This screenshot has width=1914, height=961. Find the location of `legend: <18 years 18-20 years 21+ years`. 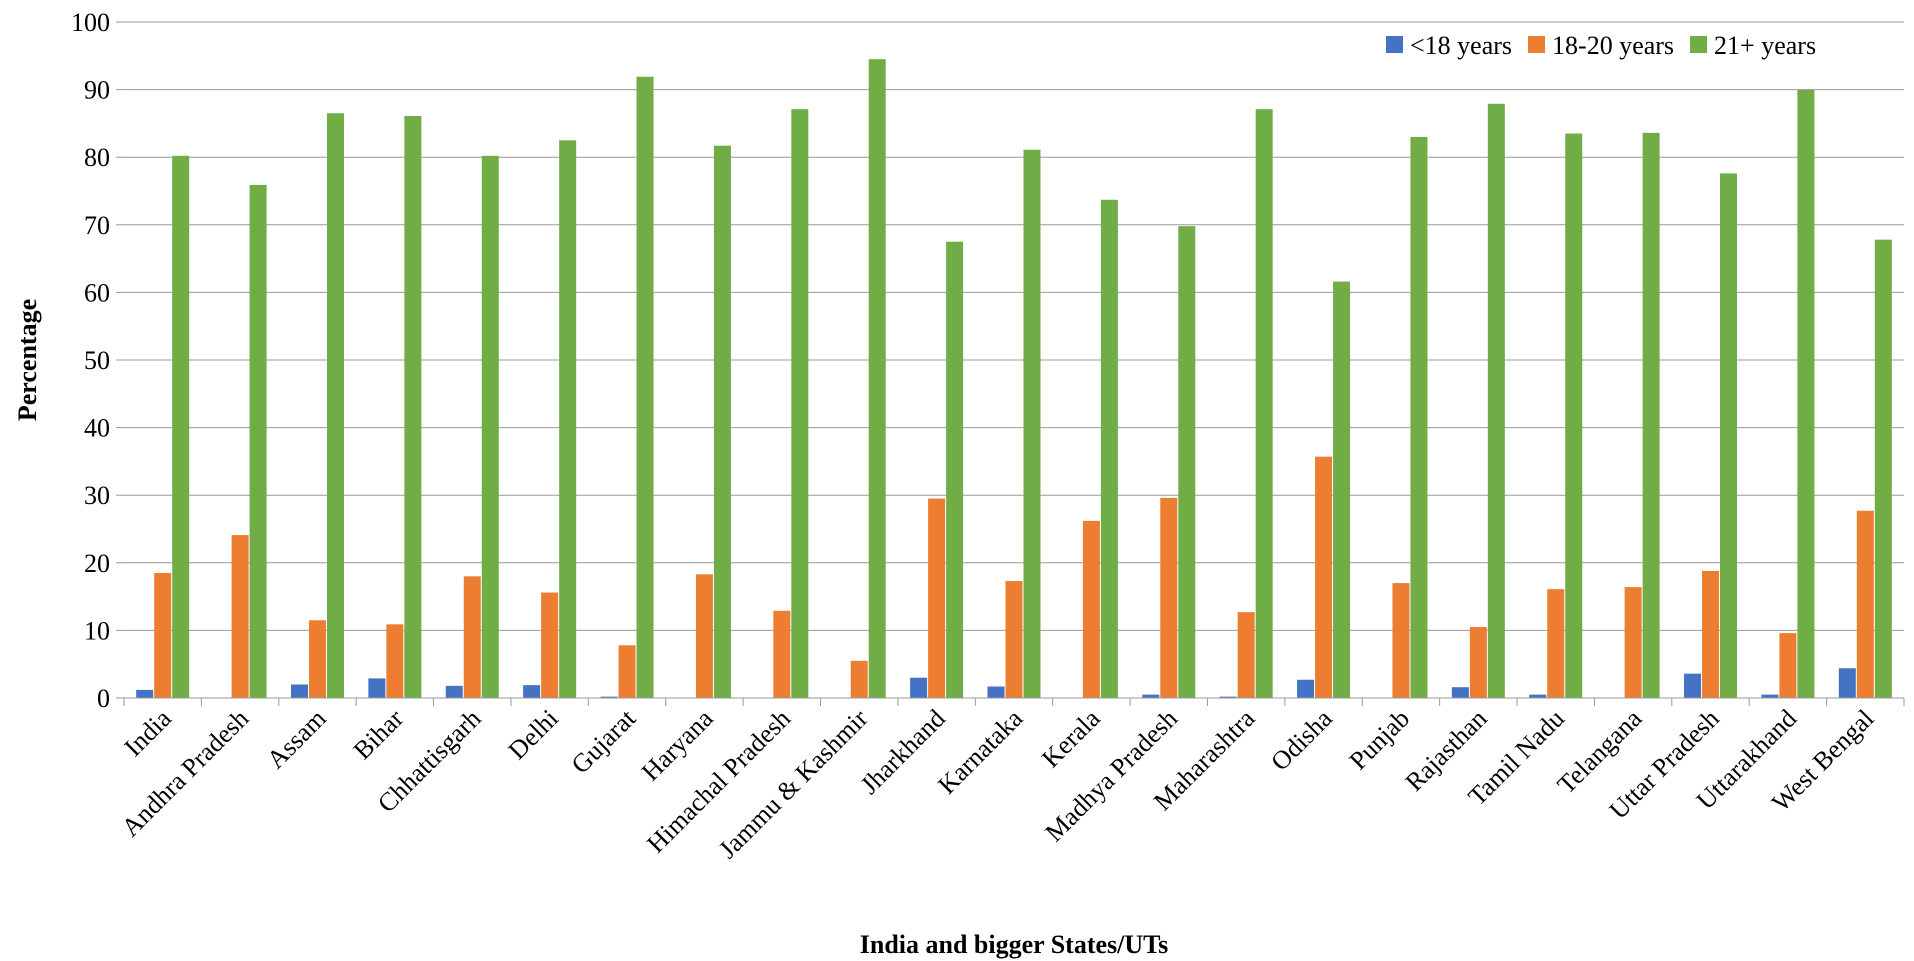

legend: <18 years 18-20 years 21+ years is located at coordinates (1601, 45).